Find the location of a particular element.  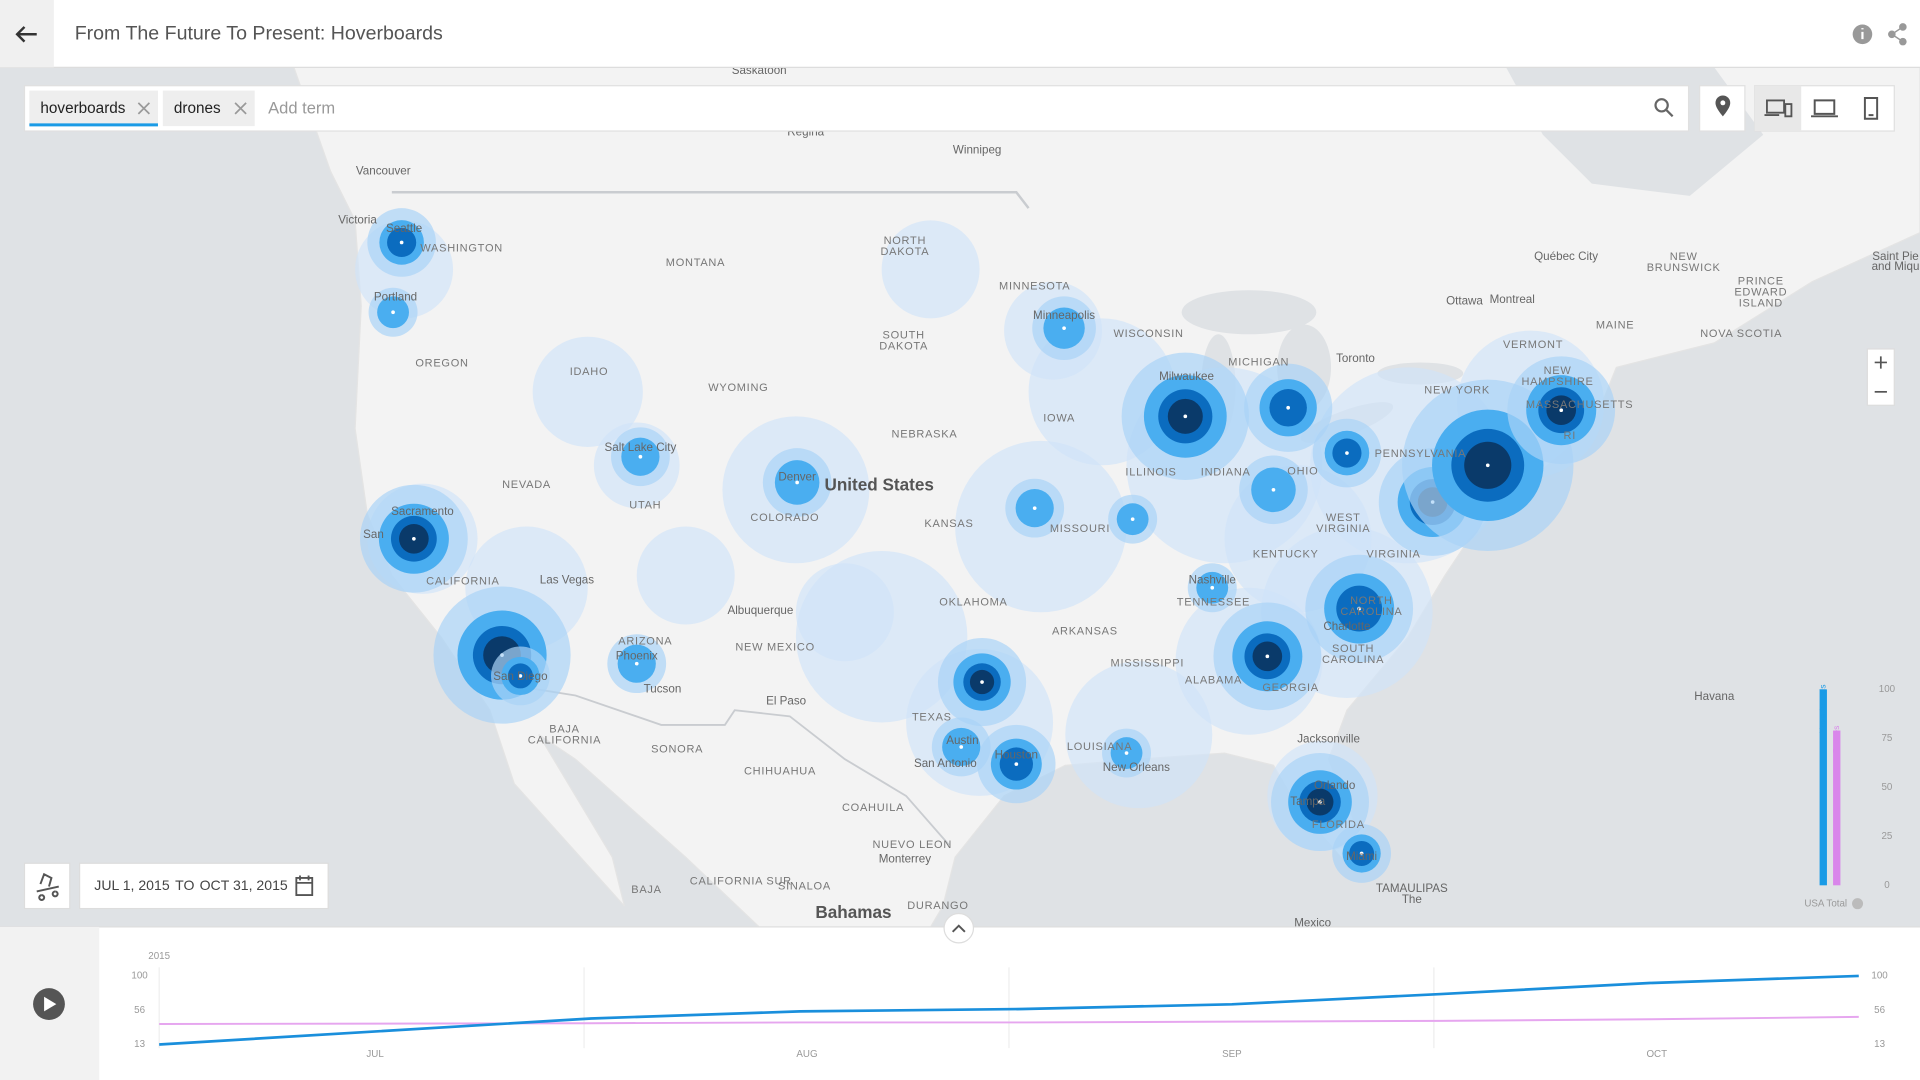

desktop-button is located at coordinates (1824, 108).